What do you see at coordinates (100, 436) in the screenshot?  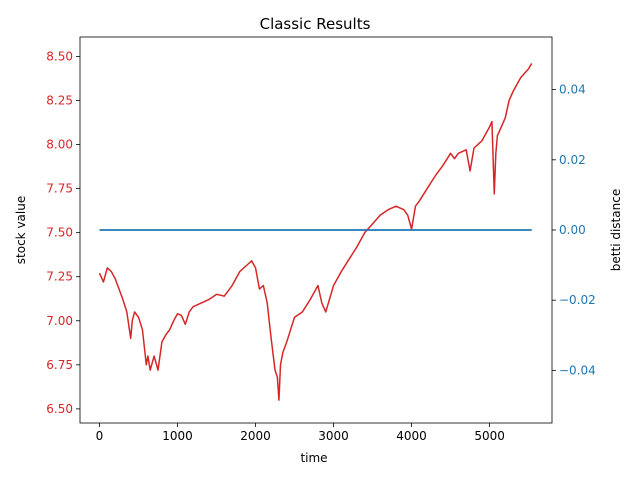 I see `x-tick-label: 0` at bounding box center [100, 436].